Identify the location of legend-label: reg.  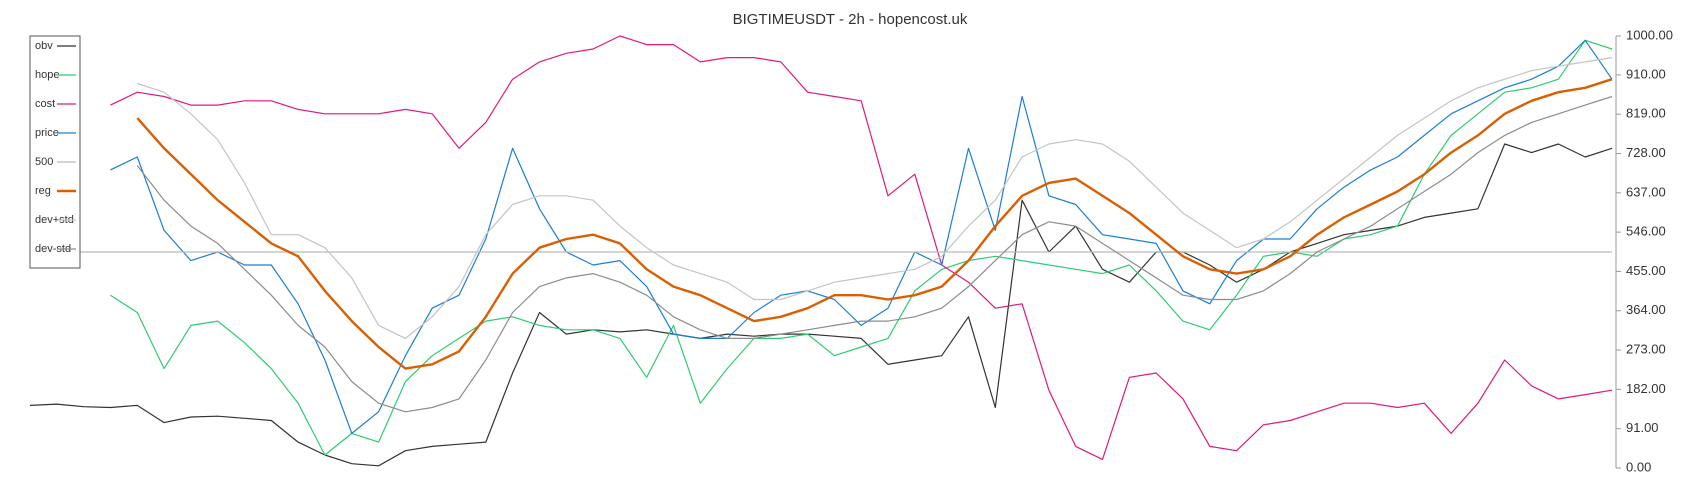
(43, 191).